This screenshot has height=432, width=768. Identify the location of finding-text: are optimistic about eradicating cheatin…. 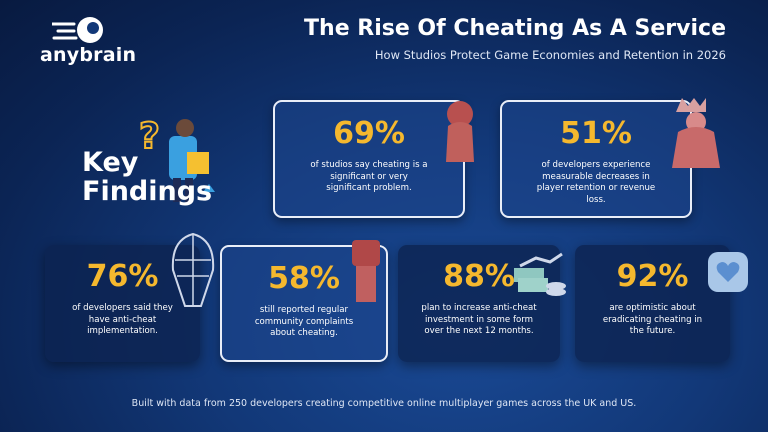
(652, 319).